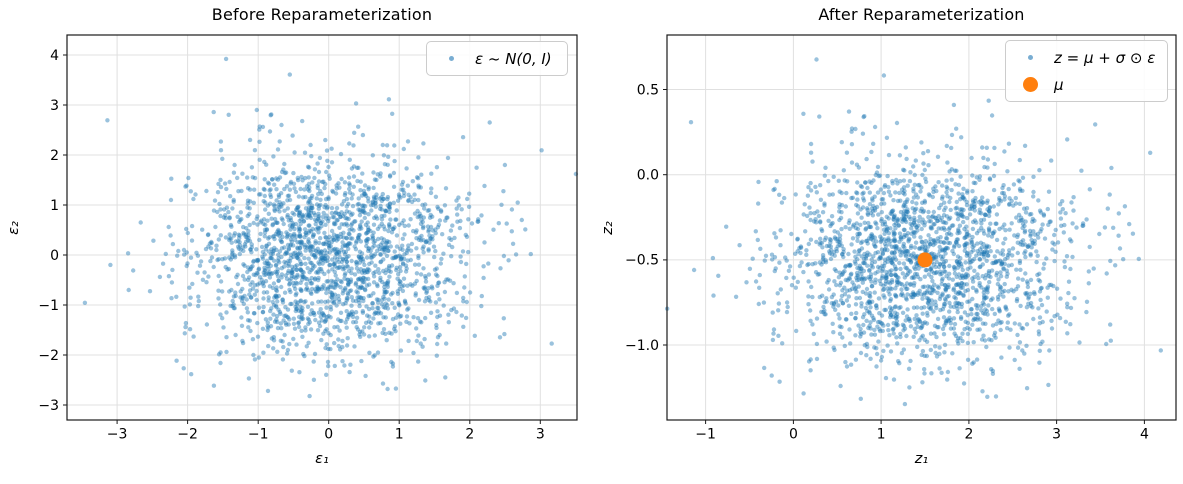 This screenshot has width=1183, height=484. What do you see at coordinates (513, 58) in the screenshot?
I see `legend-label-epsilon: ε ~ N(0, I)` at bounding box center [513, 58].